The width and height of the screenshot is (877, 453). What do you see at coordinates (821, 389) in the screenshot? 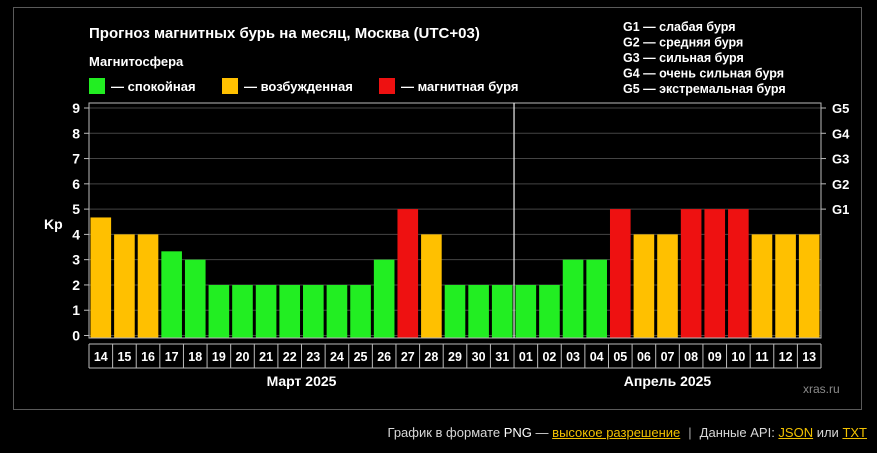
I see `watermark: xras.ru` at bounding box center [821, 389].